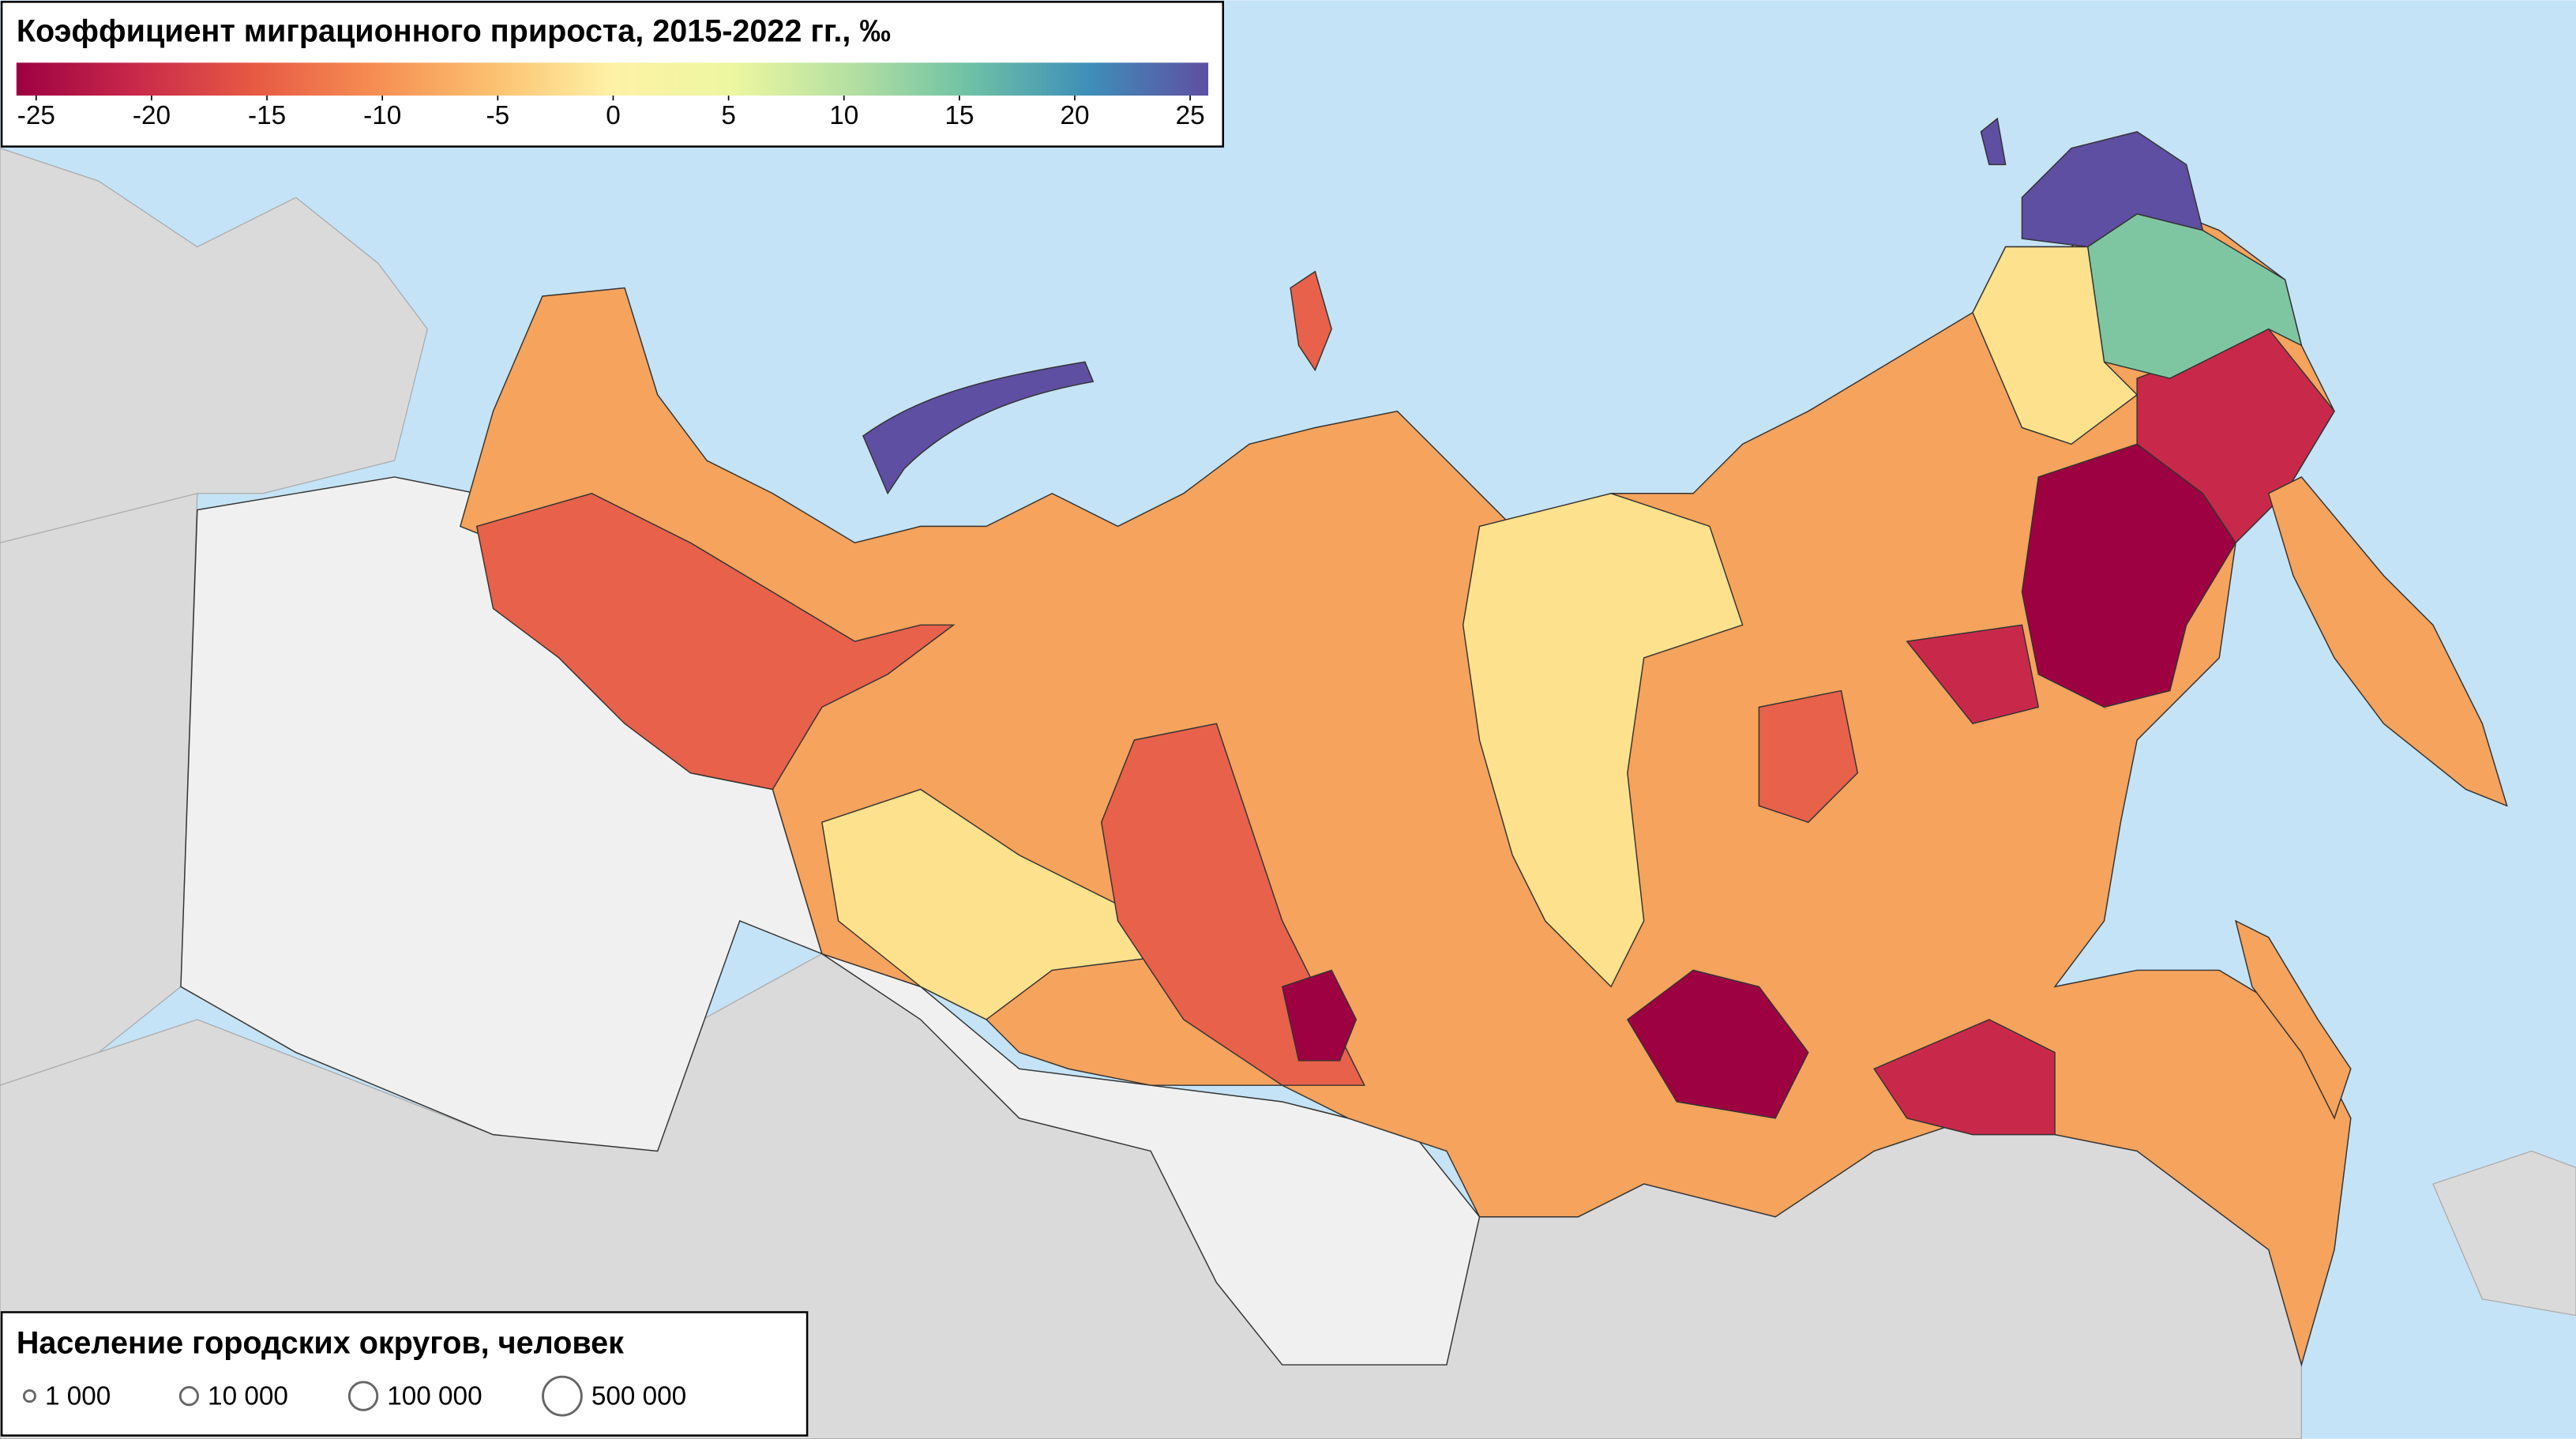  What do you see at coordinates (1190, 115) in the screenshot?
I see `colorbar-tick-label: 25` at bounding box center [1190, 115].